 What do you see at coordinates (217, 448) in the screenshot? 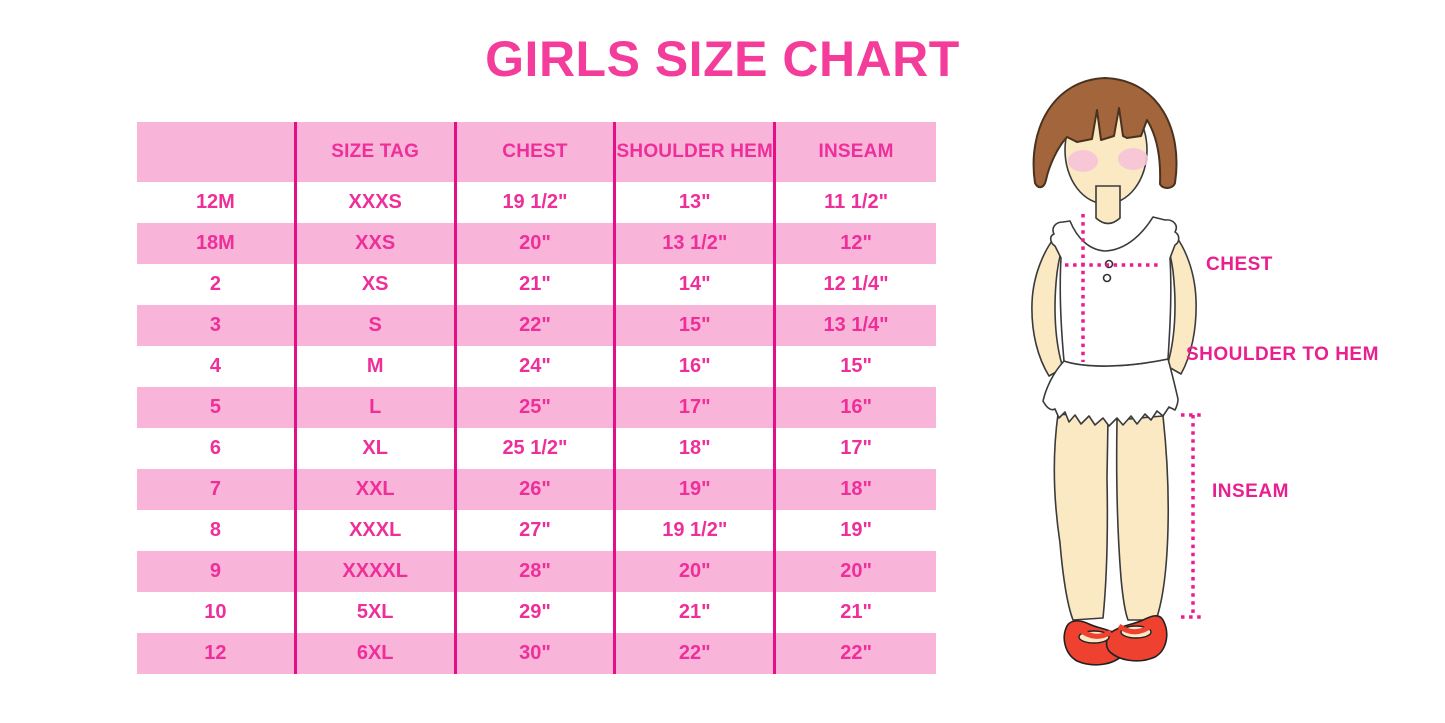
I see `table-cell: 6` at bounding box center [217, 448].